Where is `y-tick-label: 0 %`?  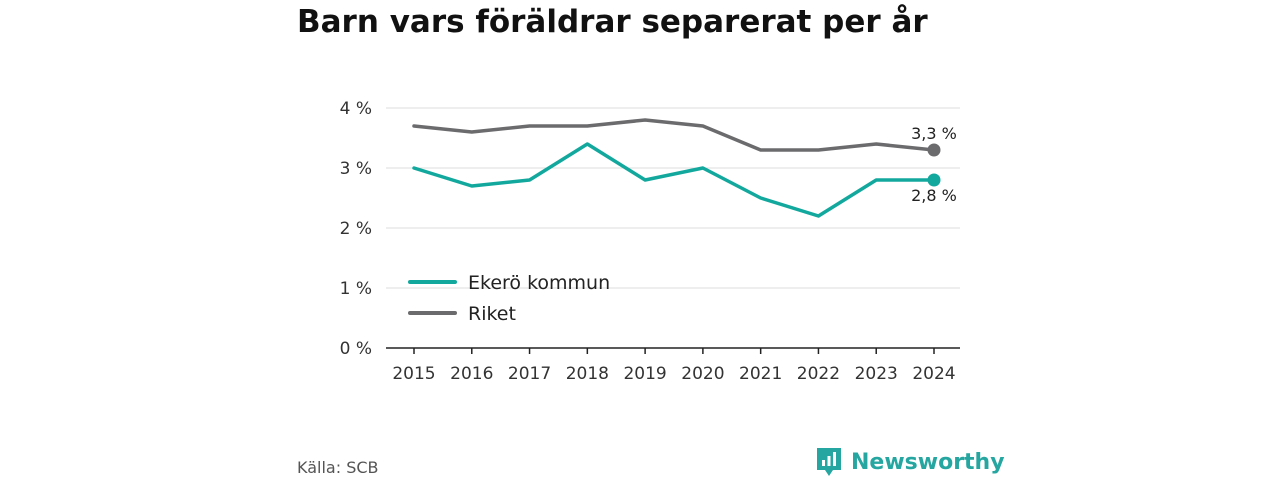 y-tick-label: 0 % is located at coordinates (356, 349).